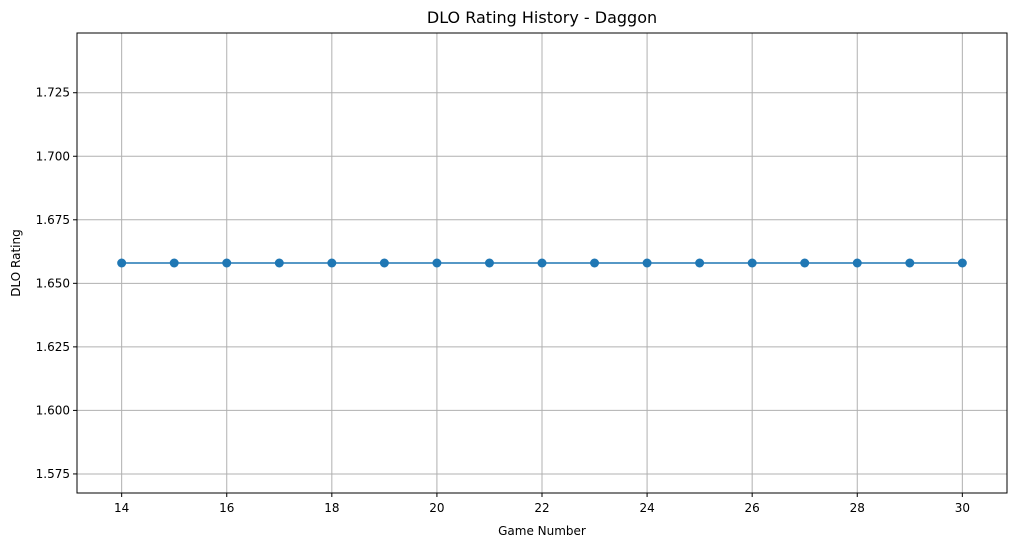  What do you see at coordinates (53, 347) in the screenshot?
I see `y-tick-label: 1.625` at bounding box center [53, 347].